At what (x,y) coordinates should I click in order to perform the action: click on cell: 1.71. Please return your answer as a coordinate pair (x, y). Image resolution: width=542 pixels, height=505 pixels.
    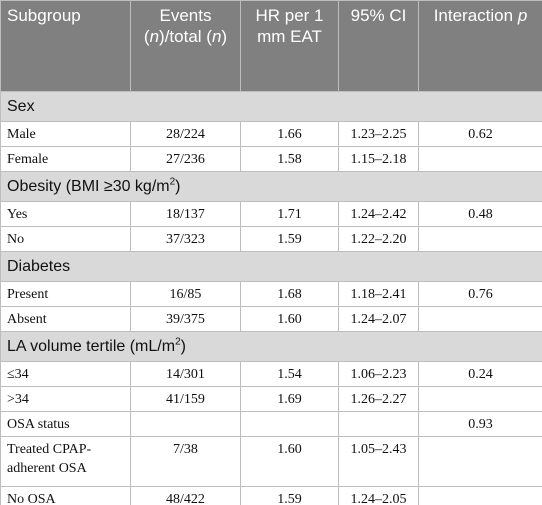
    Looking at the image, I should click on (289, 214).